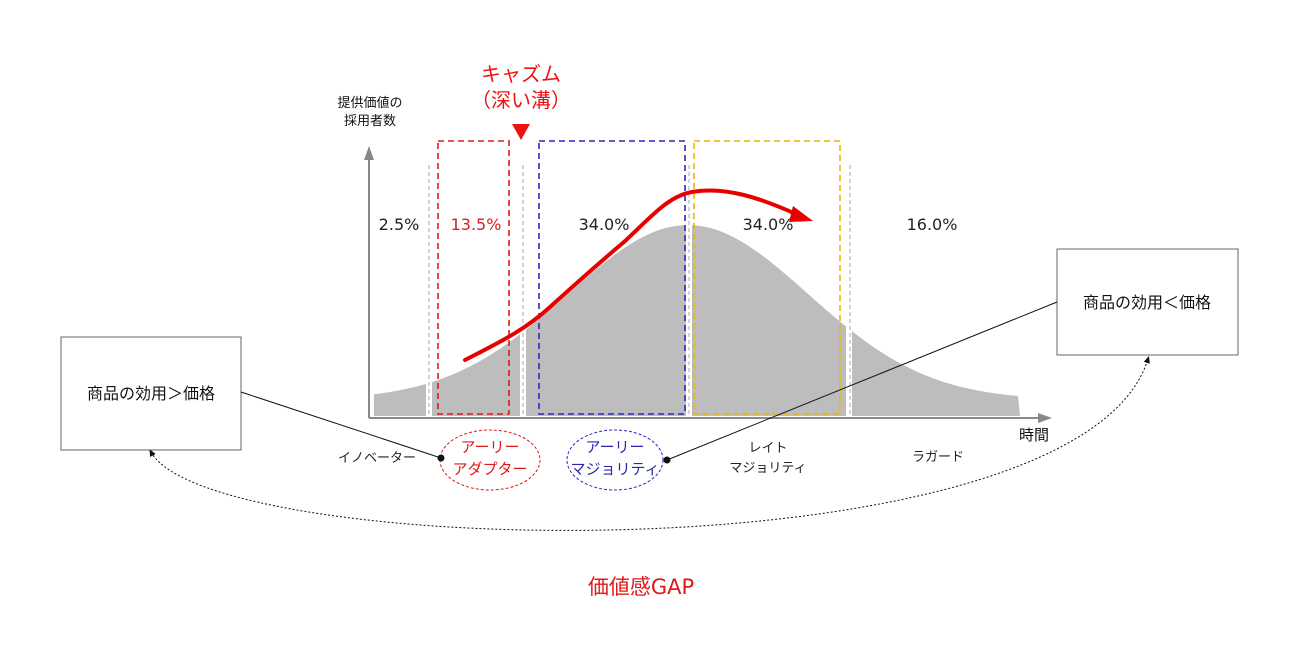  Describe the element at coordinates (614, 447) in the screenshot. I see `segment-label-early-majority-line1: アーリー` at that location.